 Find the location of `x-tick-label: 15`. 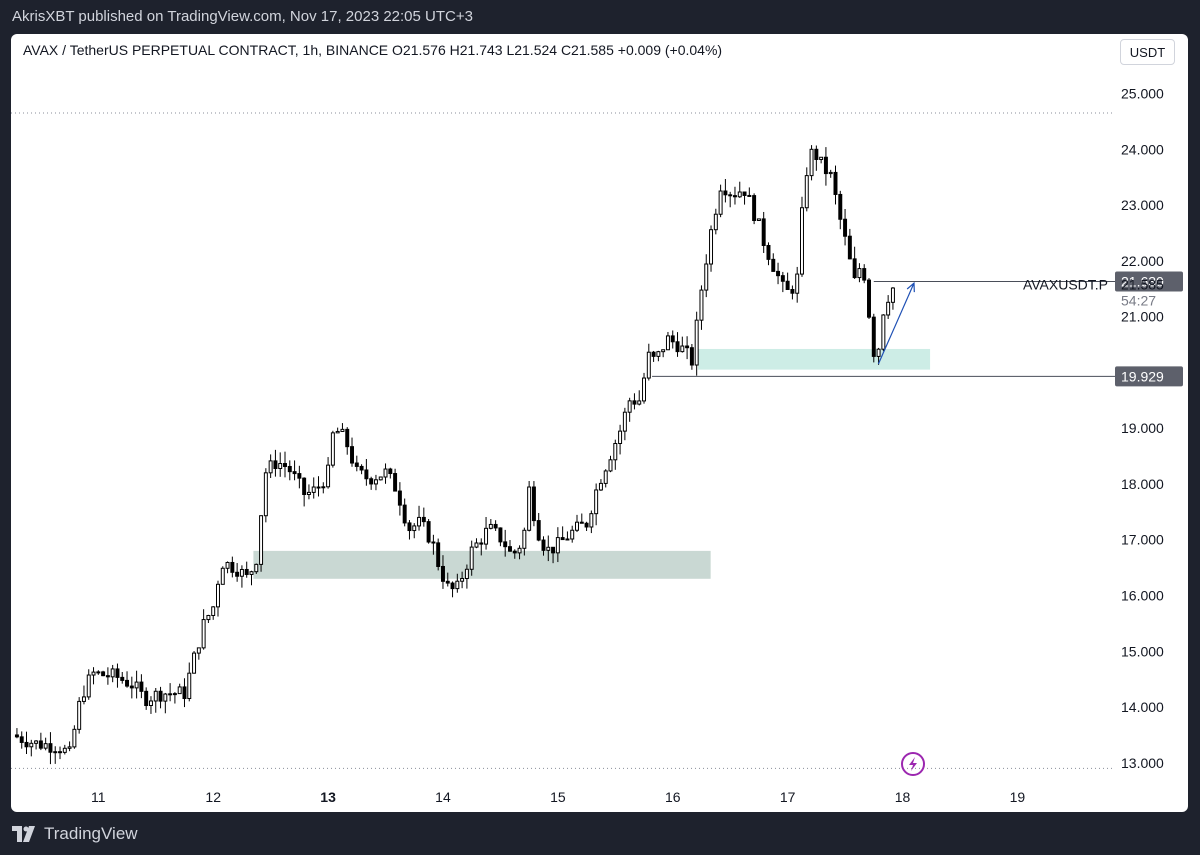

x-tick-label: 15 is located at coordinates (558, 797).